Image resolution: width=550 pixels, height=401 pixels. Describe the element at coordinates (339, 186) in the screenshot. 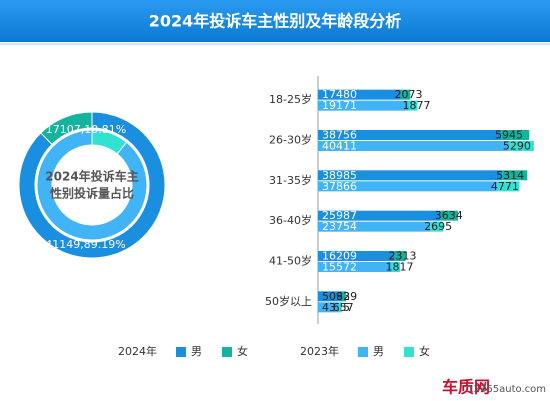

I see `bar-value-label: 37866` at that location.